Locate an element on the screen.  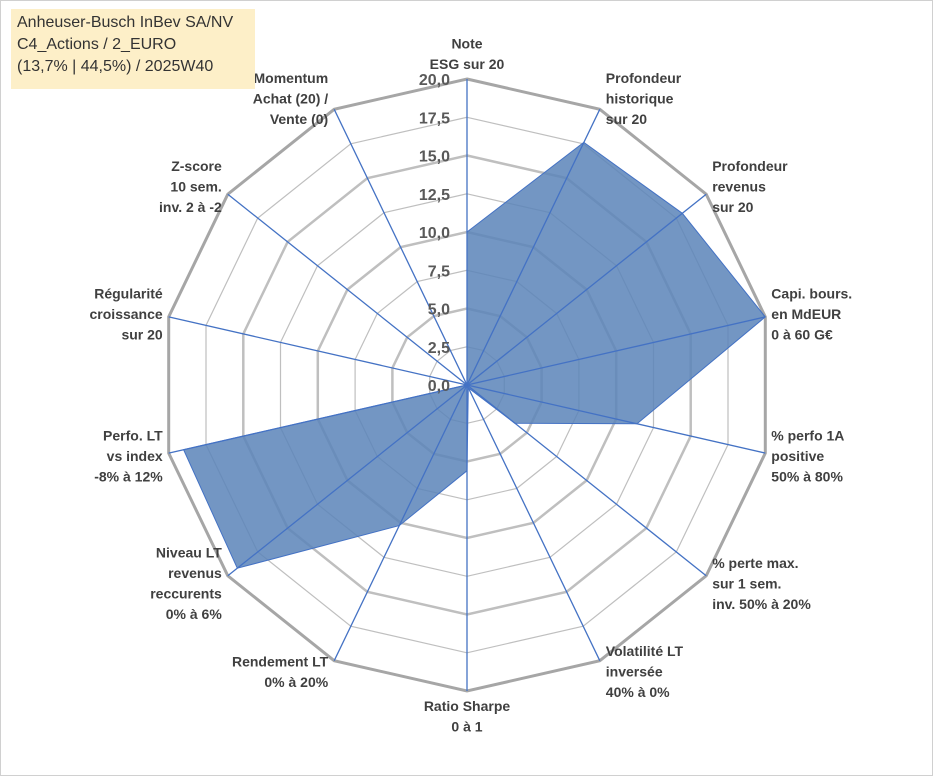
axis-label-1-line-0: Profondeur is located at coordinates (644, 78).